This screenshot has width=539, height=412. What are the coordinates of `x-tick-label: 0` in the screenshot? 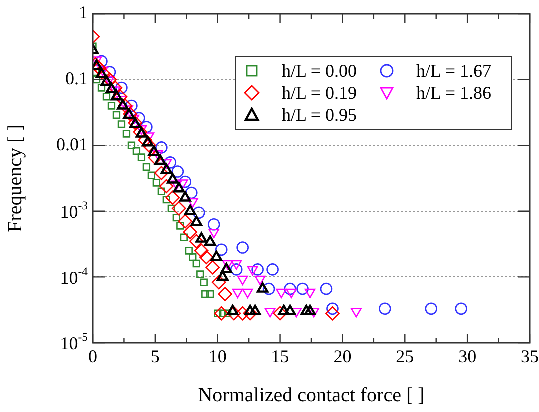 It's located at (93, 356).